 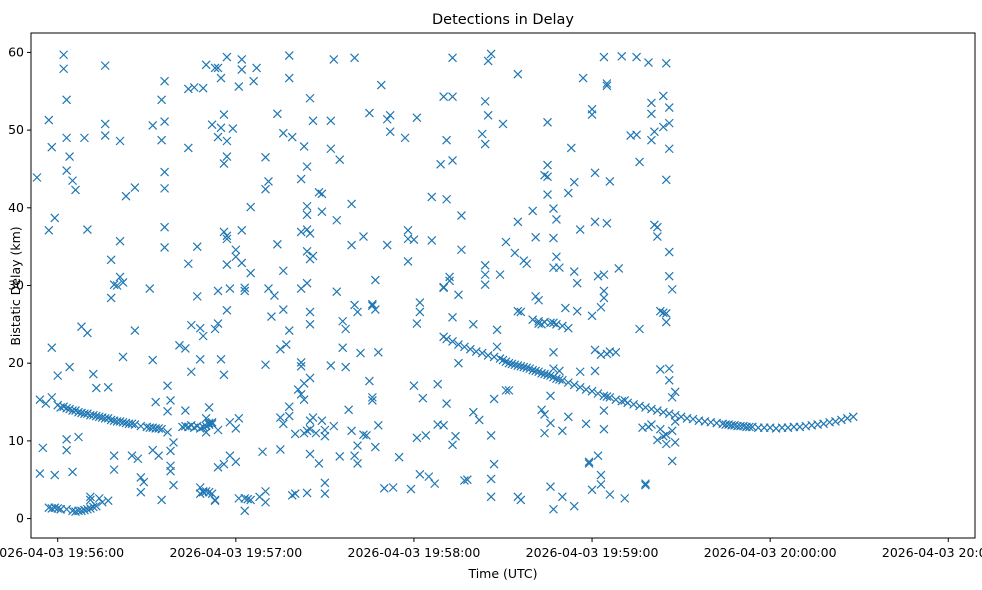 What do you see at coordinates (16, 440) in the screenshot?
I see `y-tick-label-1: 10` at bounding box center [16, 440].